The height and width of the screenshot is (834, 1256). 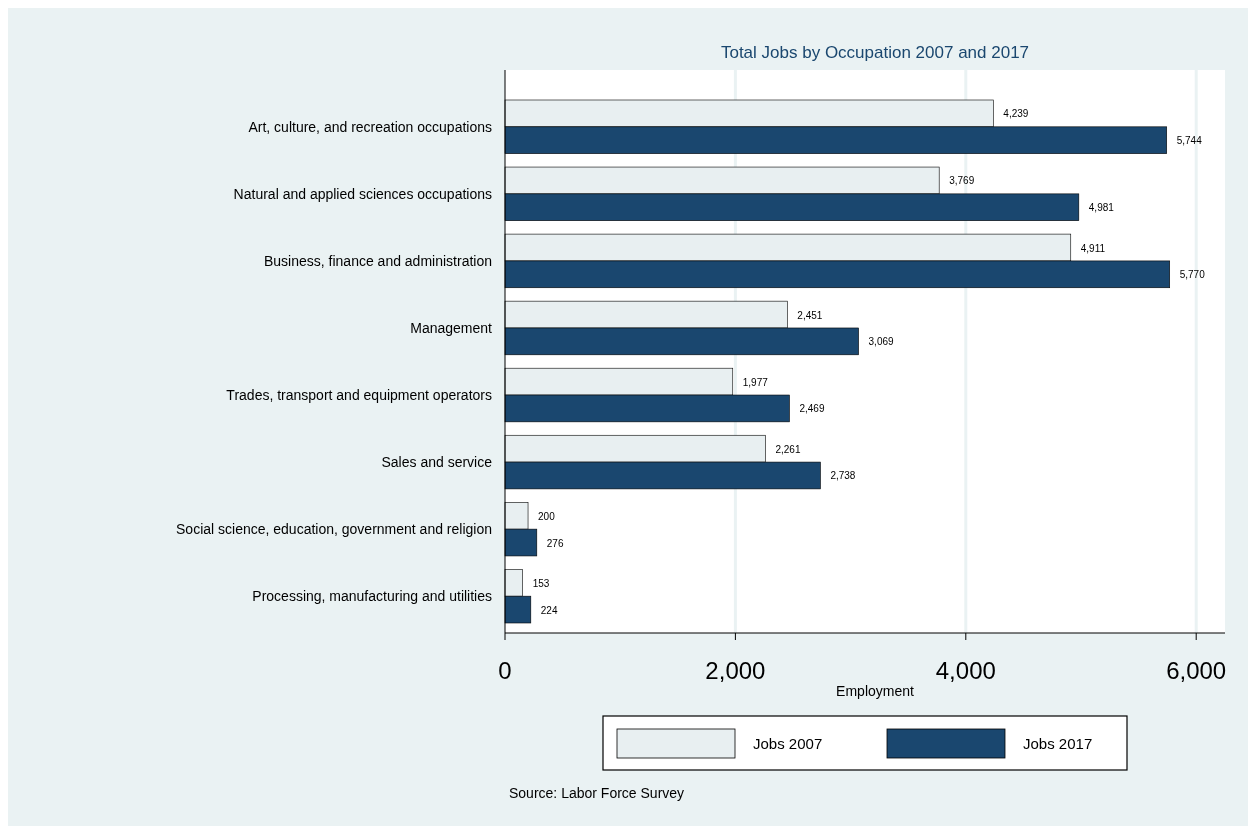 What do you see at coordinates (755, 382) in the screenshot?
I see `data-label: 1,977` at bounding box center [755, 382].